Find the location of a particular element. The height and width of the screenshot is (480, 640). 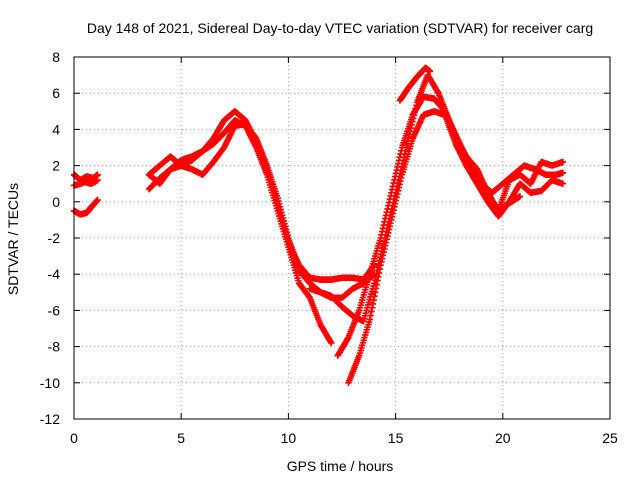

y-tick-label: 4 is located at coordinates (56, 129).